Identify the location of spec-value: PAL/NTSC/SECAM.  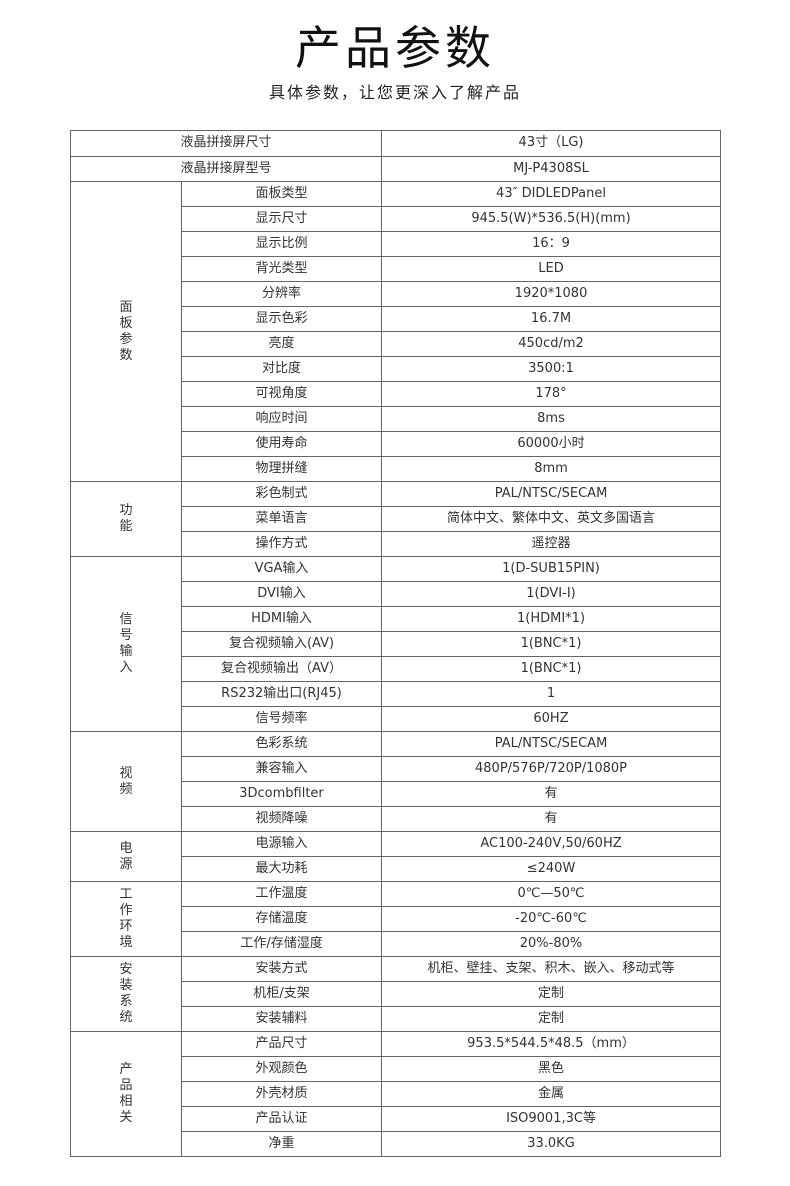
(551, 494).